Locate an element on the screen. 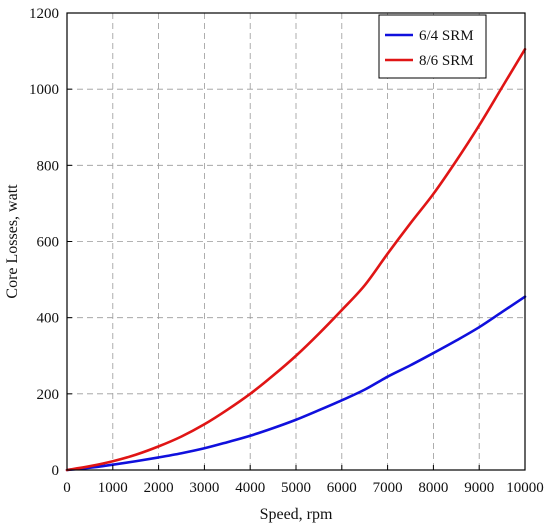  x-tick-label: 9000 is located at coordinates (479, 488).